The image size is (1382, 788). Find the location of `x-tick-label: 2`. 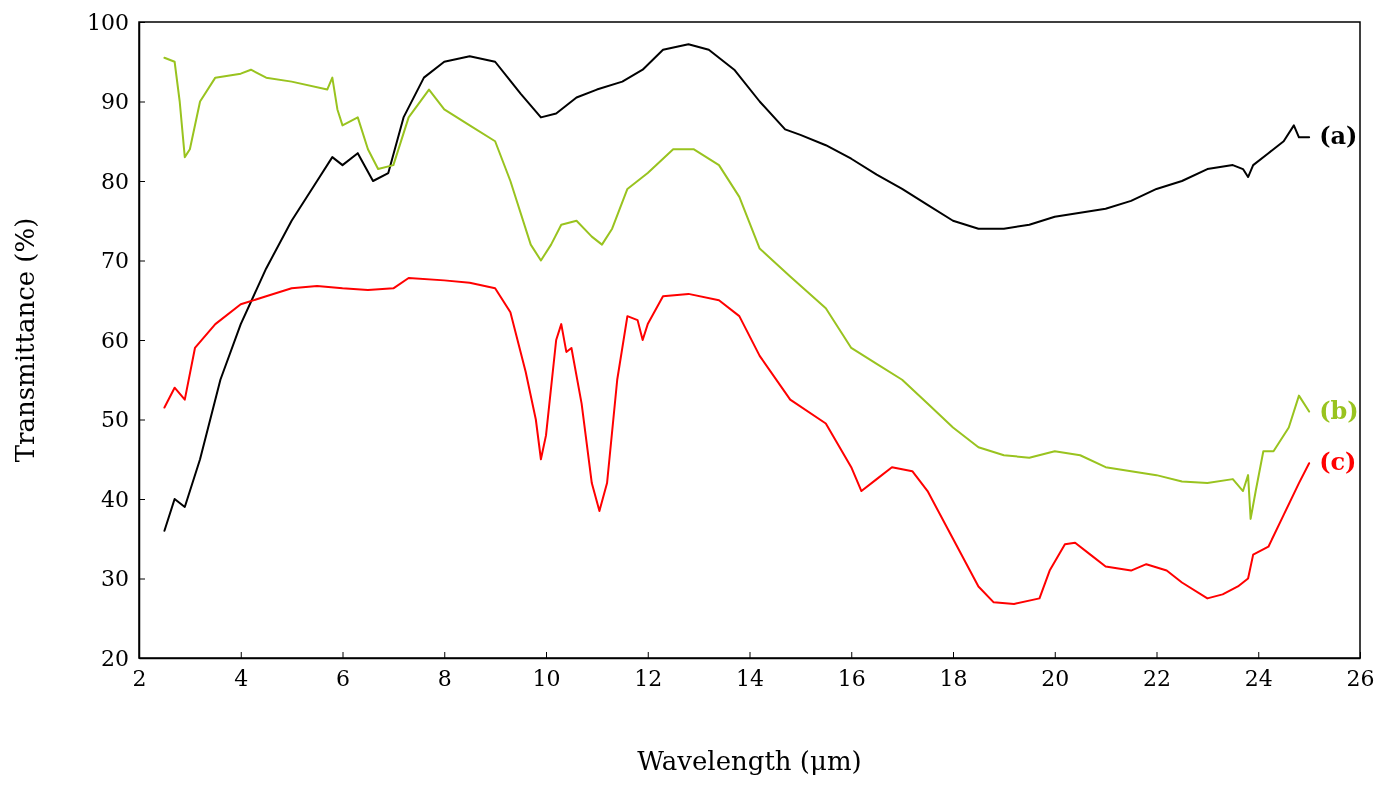

x-tick-label: 2 is located at coordinates (139, 678).